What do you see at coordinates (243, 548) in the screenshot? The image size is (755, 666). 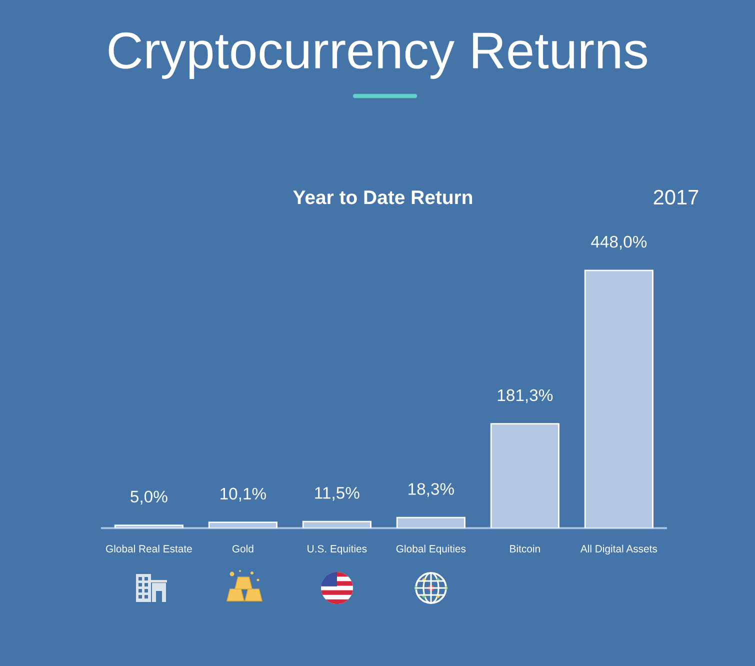 I see `x-tick-label: Gold` at bounding box center [243, 548].